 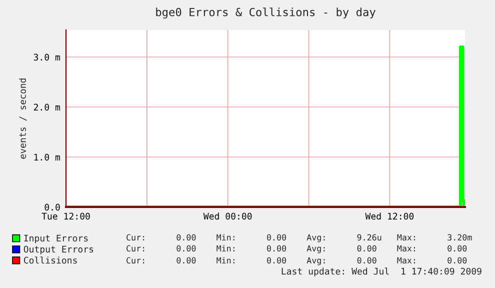 What do you see at coordinates (47, 107) in the screenshot?
I see `y-tick-label: 2.0 m` at bounding box center [47, 107].